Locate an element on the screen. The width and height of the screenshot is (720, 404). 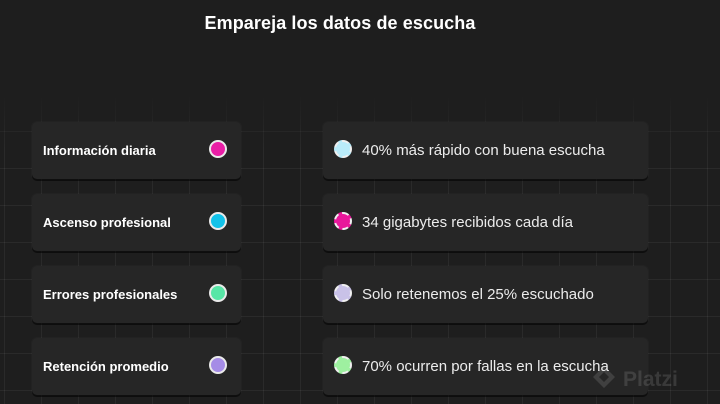
right-card-34-gigabytes: 34 gigabytes recibidos cada día is located at coordinates (485, 222).